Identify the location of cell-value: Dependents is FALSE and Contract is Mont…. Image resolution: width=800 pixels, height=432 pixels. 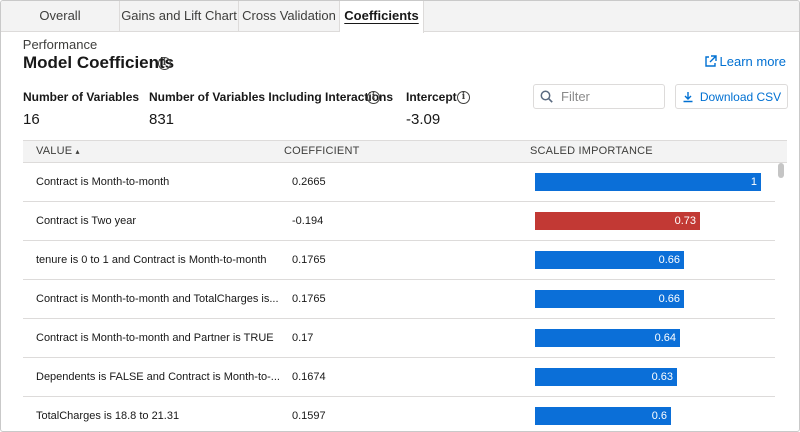
(158, 377).